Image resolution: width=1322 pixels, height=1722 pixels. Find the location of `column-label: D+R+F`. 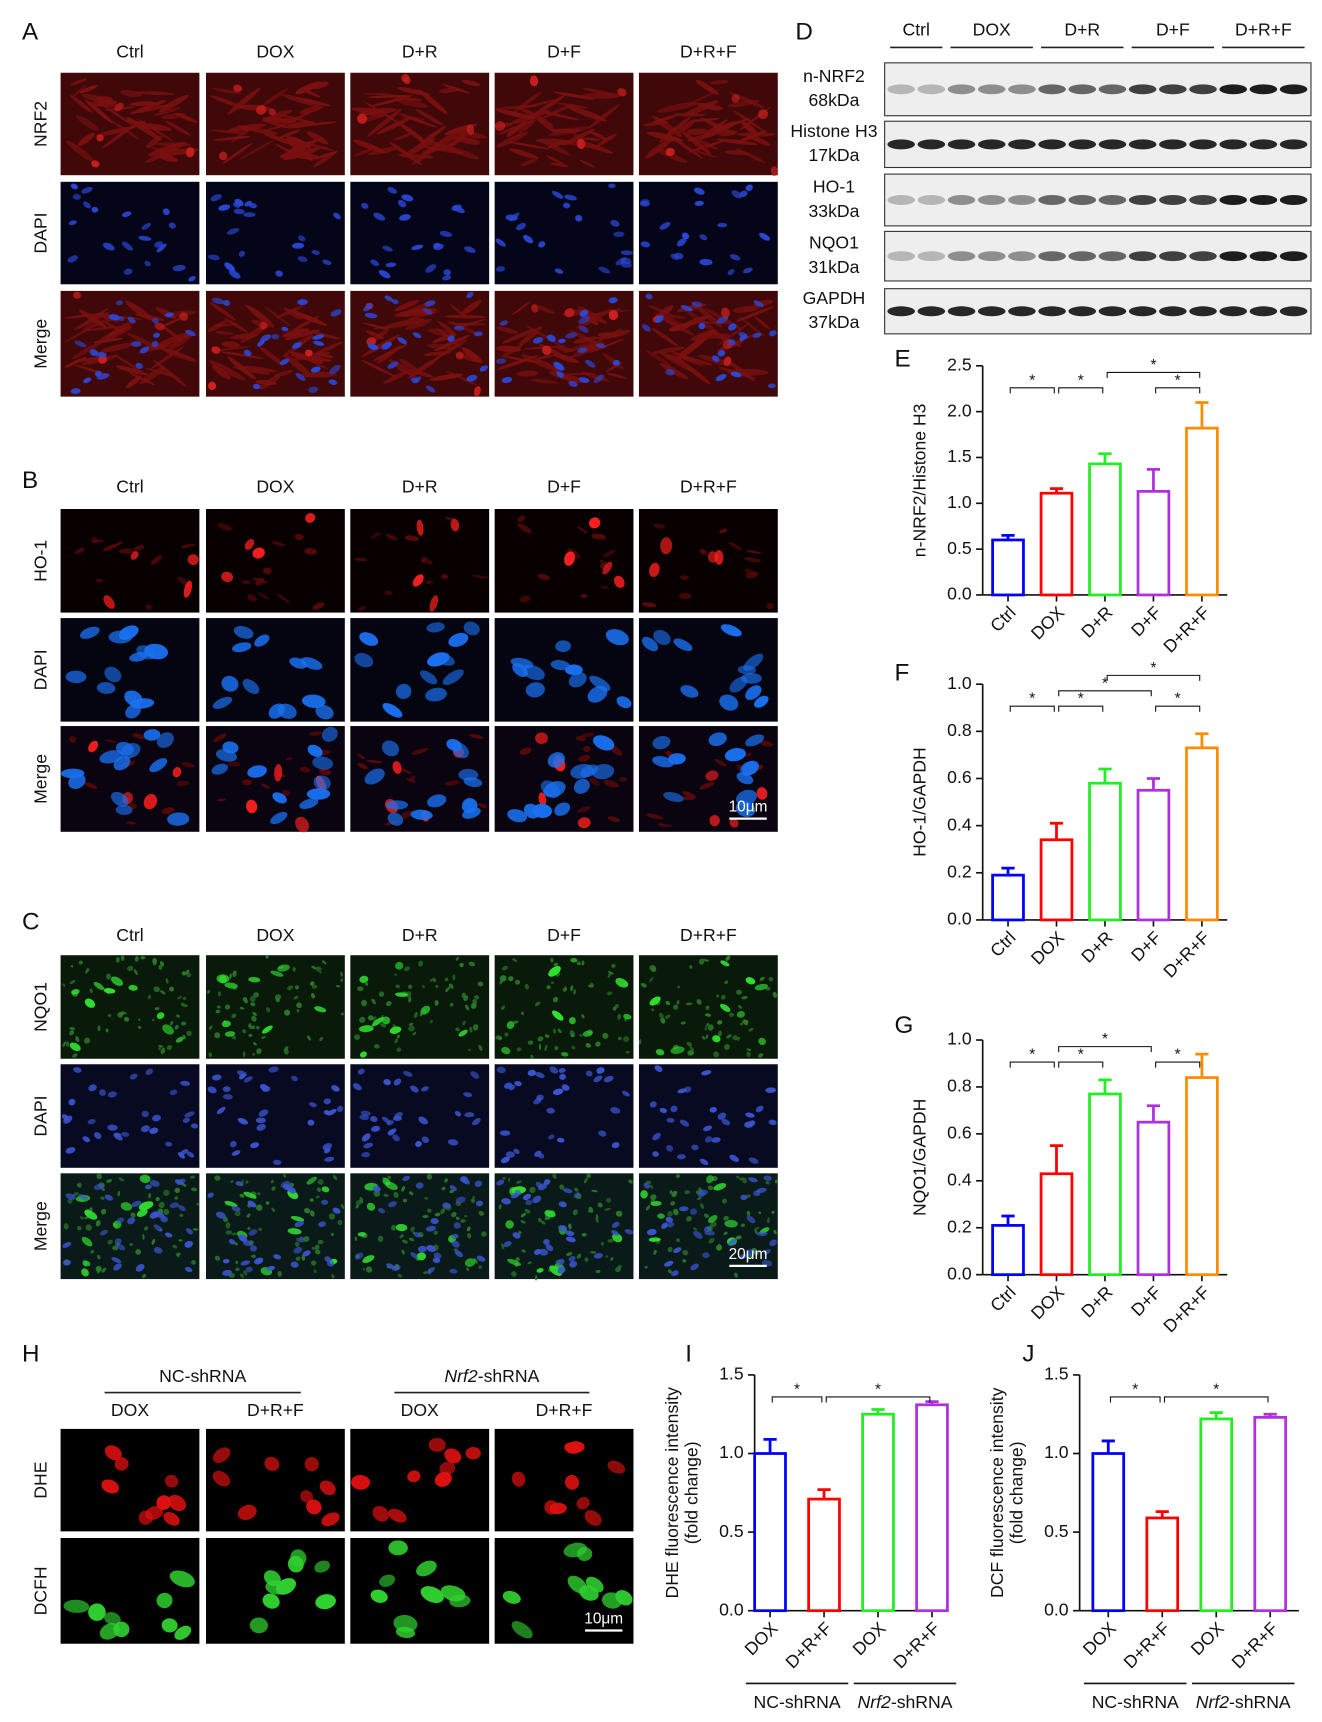

column-label: D+R+F is located at coordinates (708, 52).